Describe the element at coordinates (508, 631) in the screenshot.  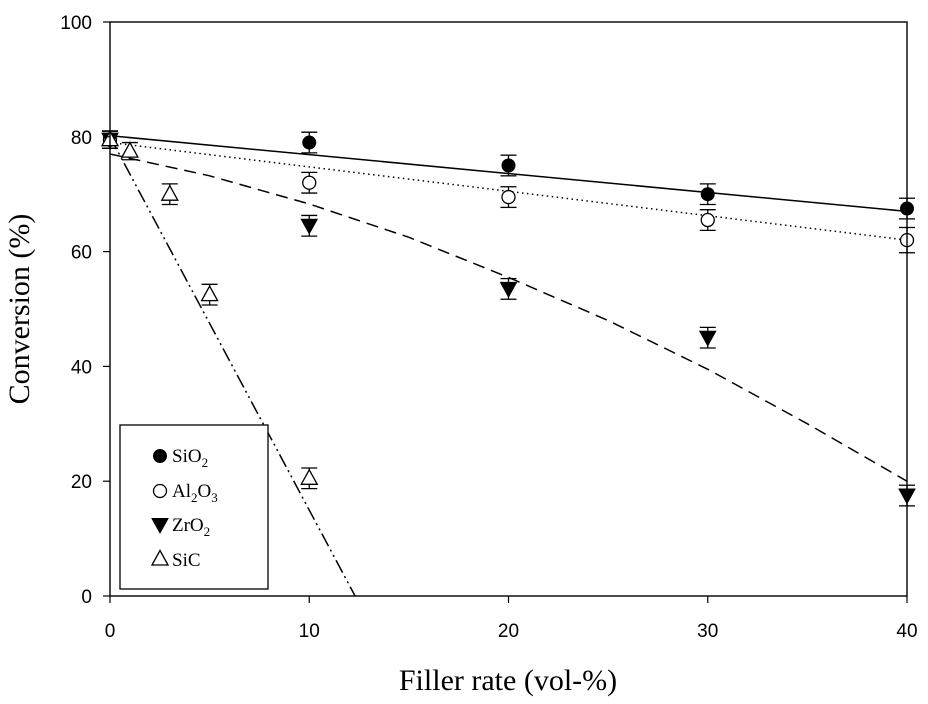
I see `x-tick-label: 20` at that location.